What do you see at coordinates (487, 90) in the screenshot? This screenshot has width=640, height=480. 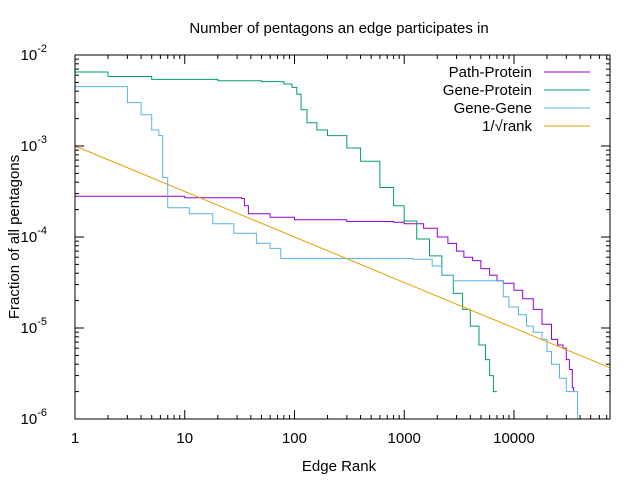 I see `legend-label-gene-protein: Gene-Protein` at bounding box center [487, 90].